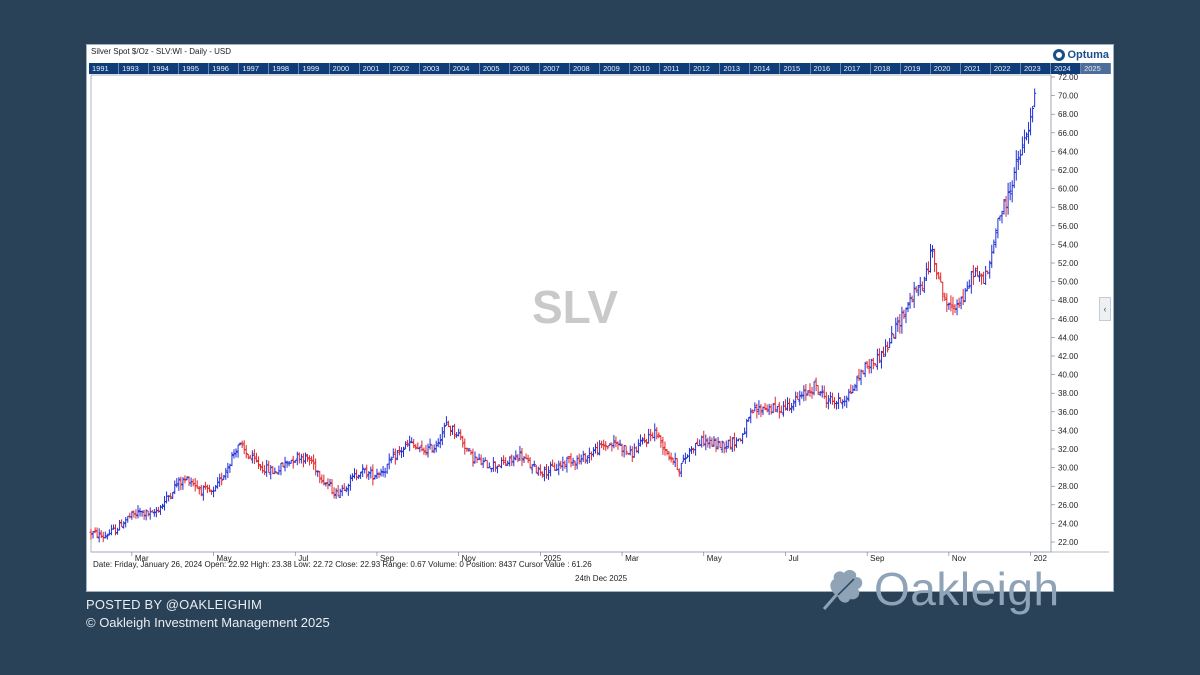 The width and height of the screenshot is (1200, 675). Describe the element at coordinates (495, 68) in the screenshot. I see `year-cell-2005: 2005` at that location.